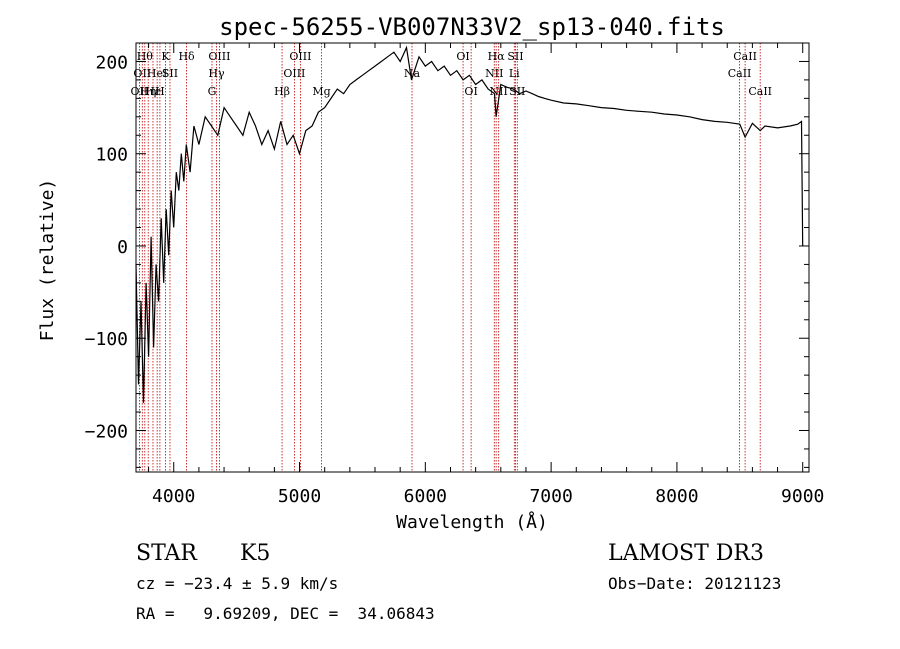  Describe the element at coordinates (497, 56) in the screenshot. I see `line-marker-label-21: Hα` at that location.